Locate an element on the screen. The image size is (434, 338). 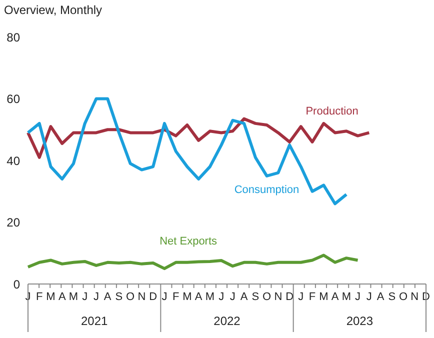
y-tick-label: 40 is located at coordinates (13, 161).